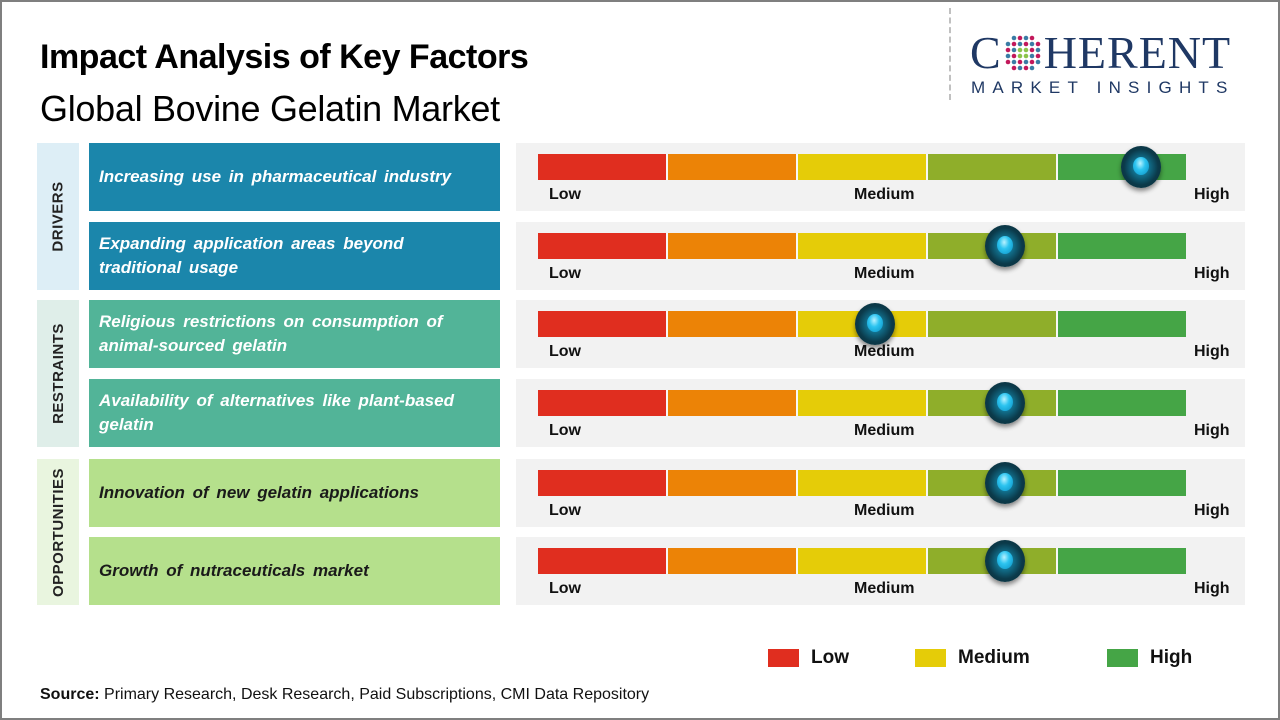  I want to click on legend-item-medium: Medium, so click(972, 658).